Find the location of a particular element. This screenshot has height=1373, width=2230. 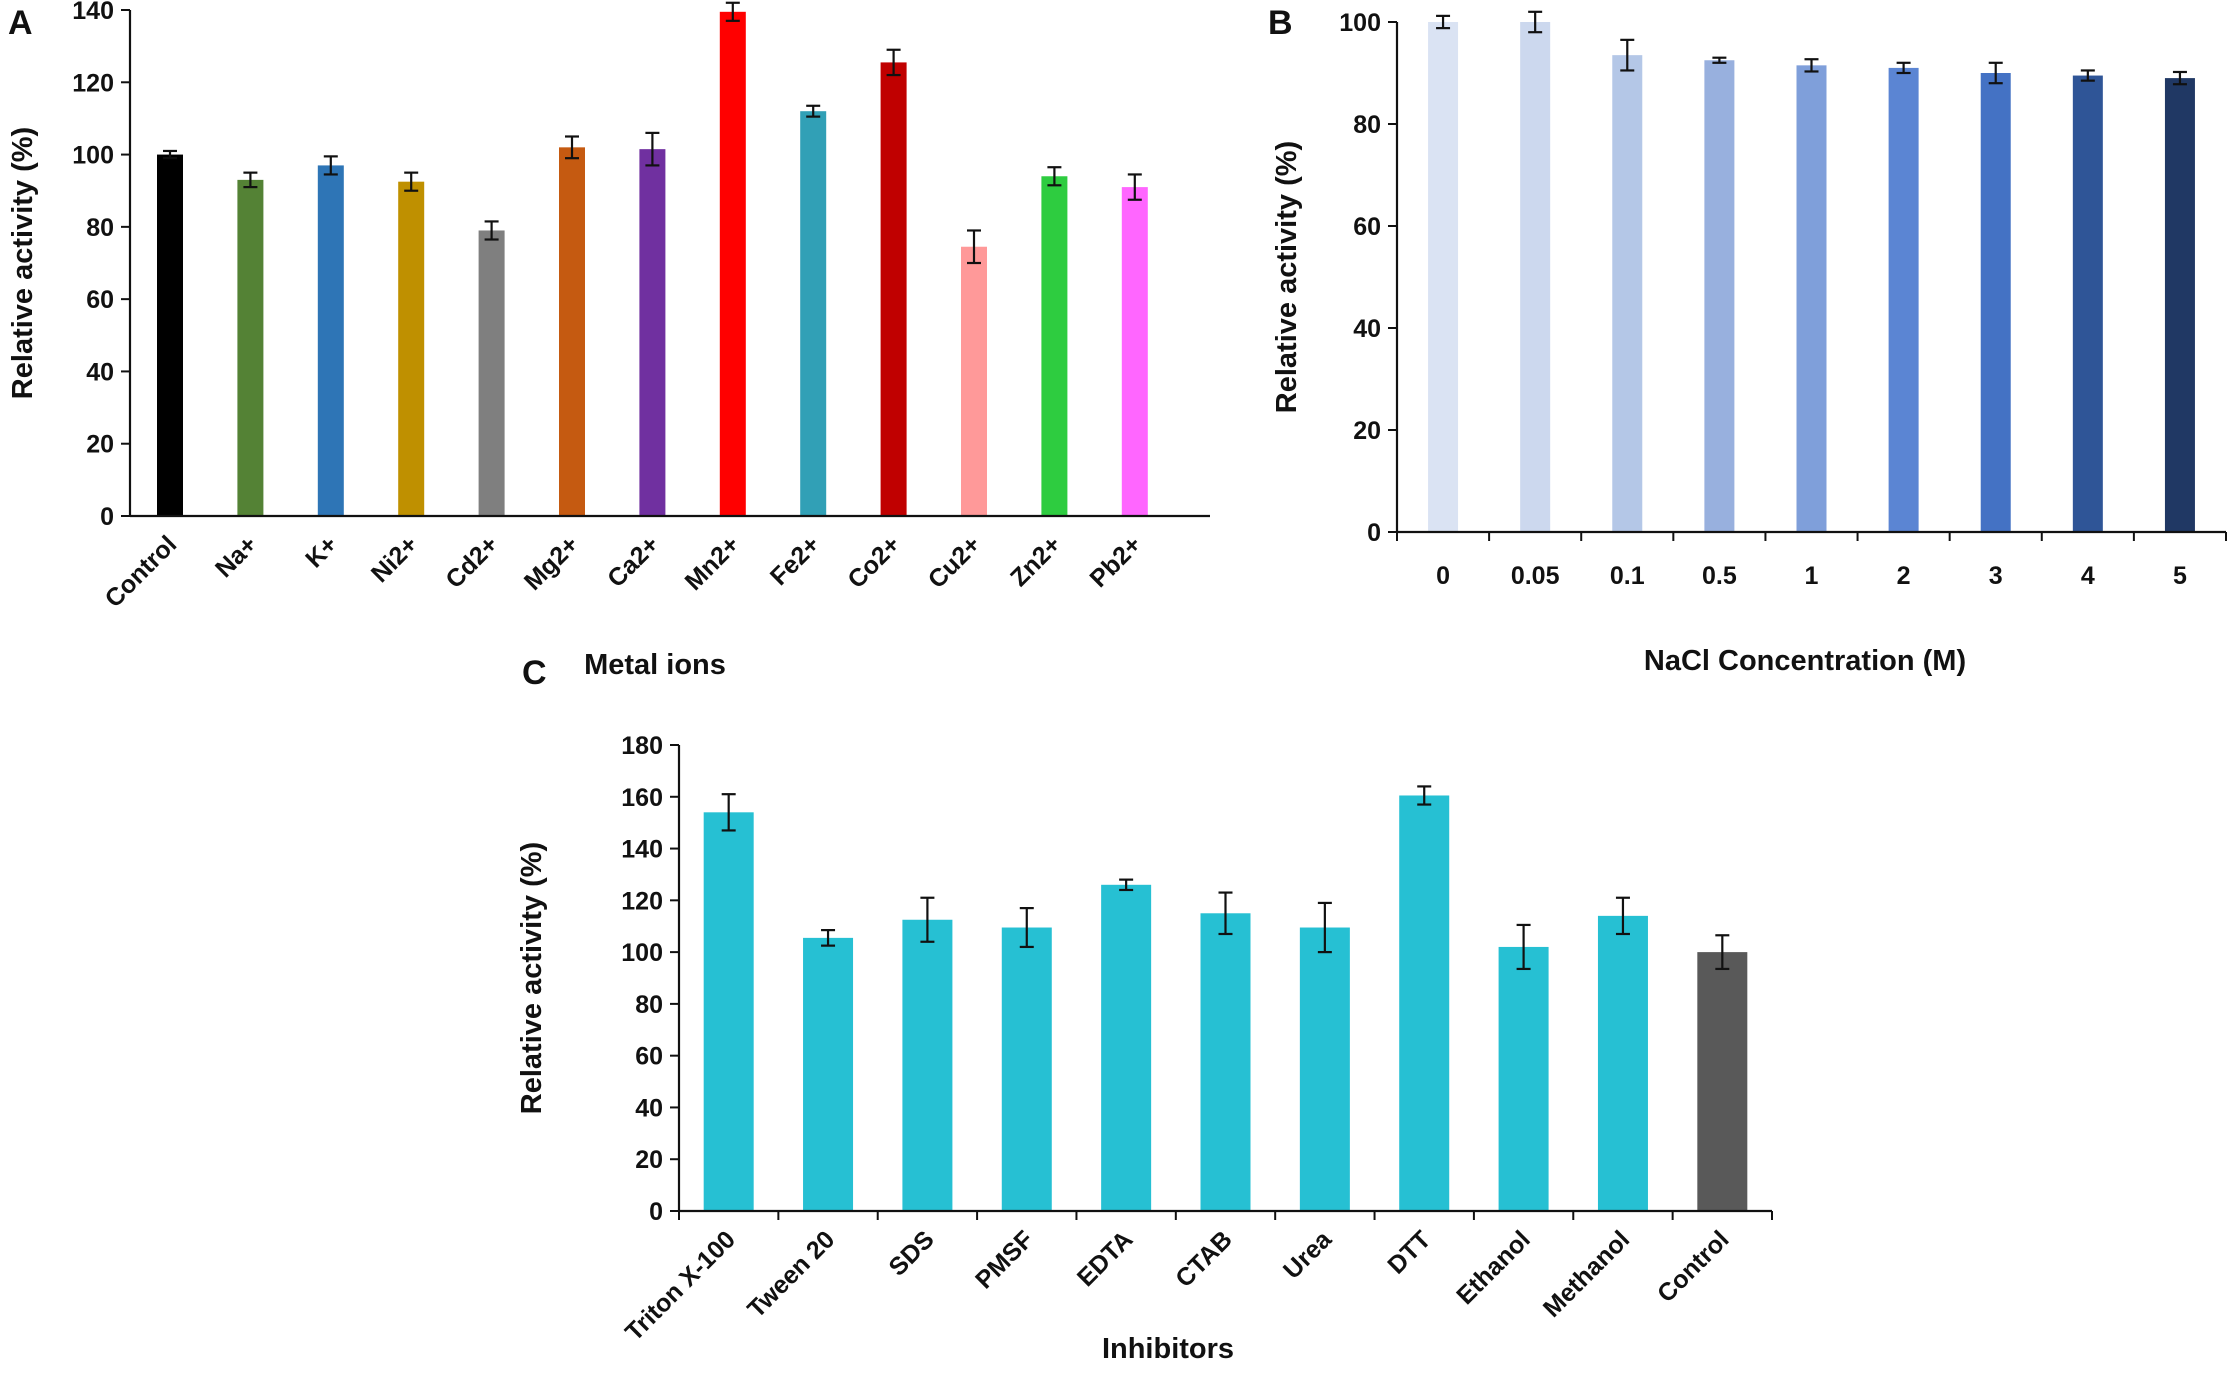

x-tick-label-fe2-: Fe2+ is located at coordinates (795, 560).